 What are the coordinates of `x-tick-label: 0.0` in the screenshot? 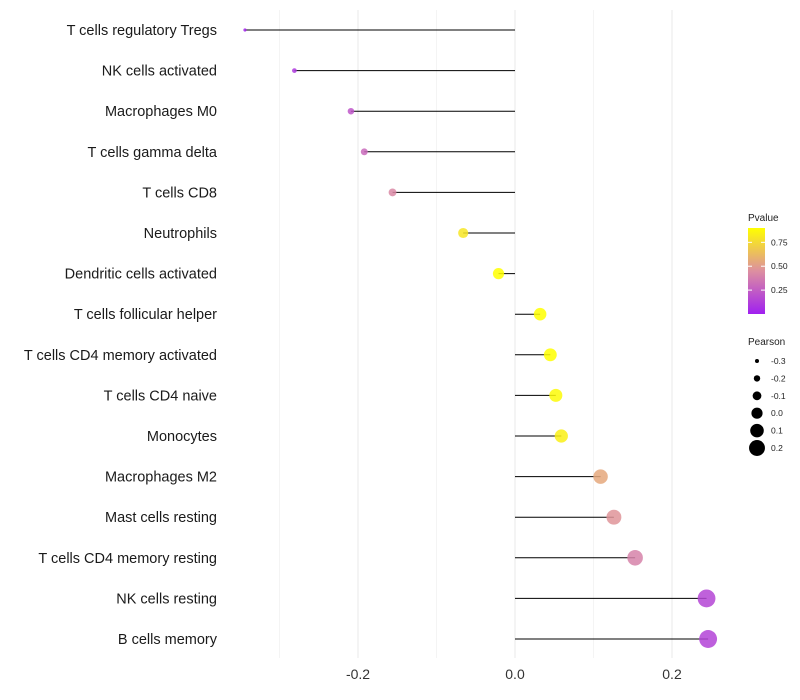 It's located at (515, 674).